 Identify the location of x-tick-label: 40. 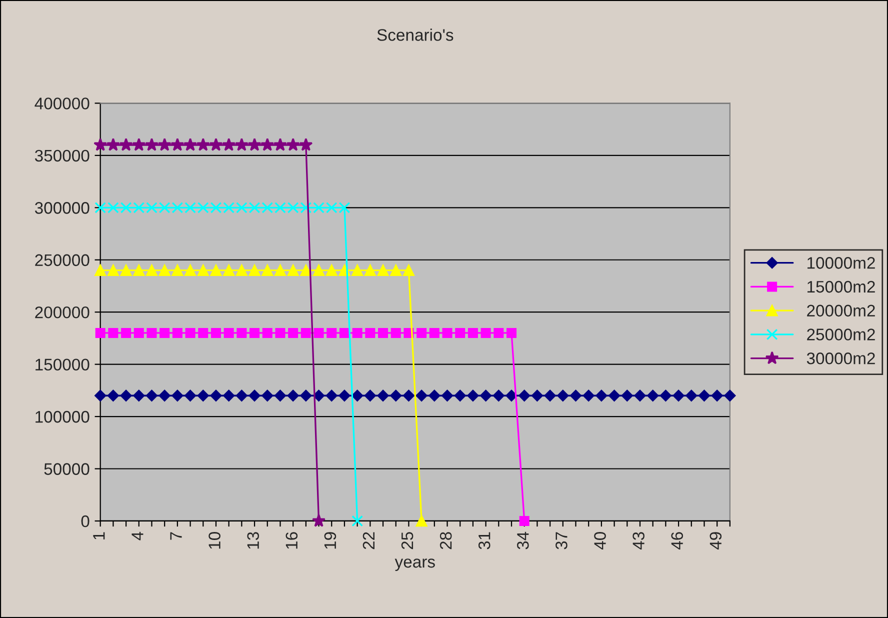
(600, 541).